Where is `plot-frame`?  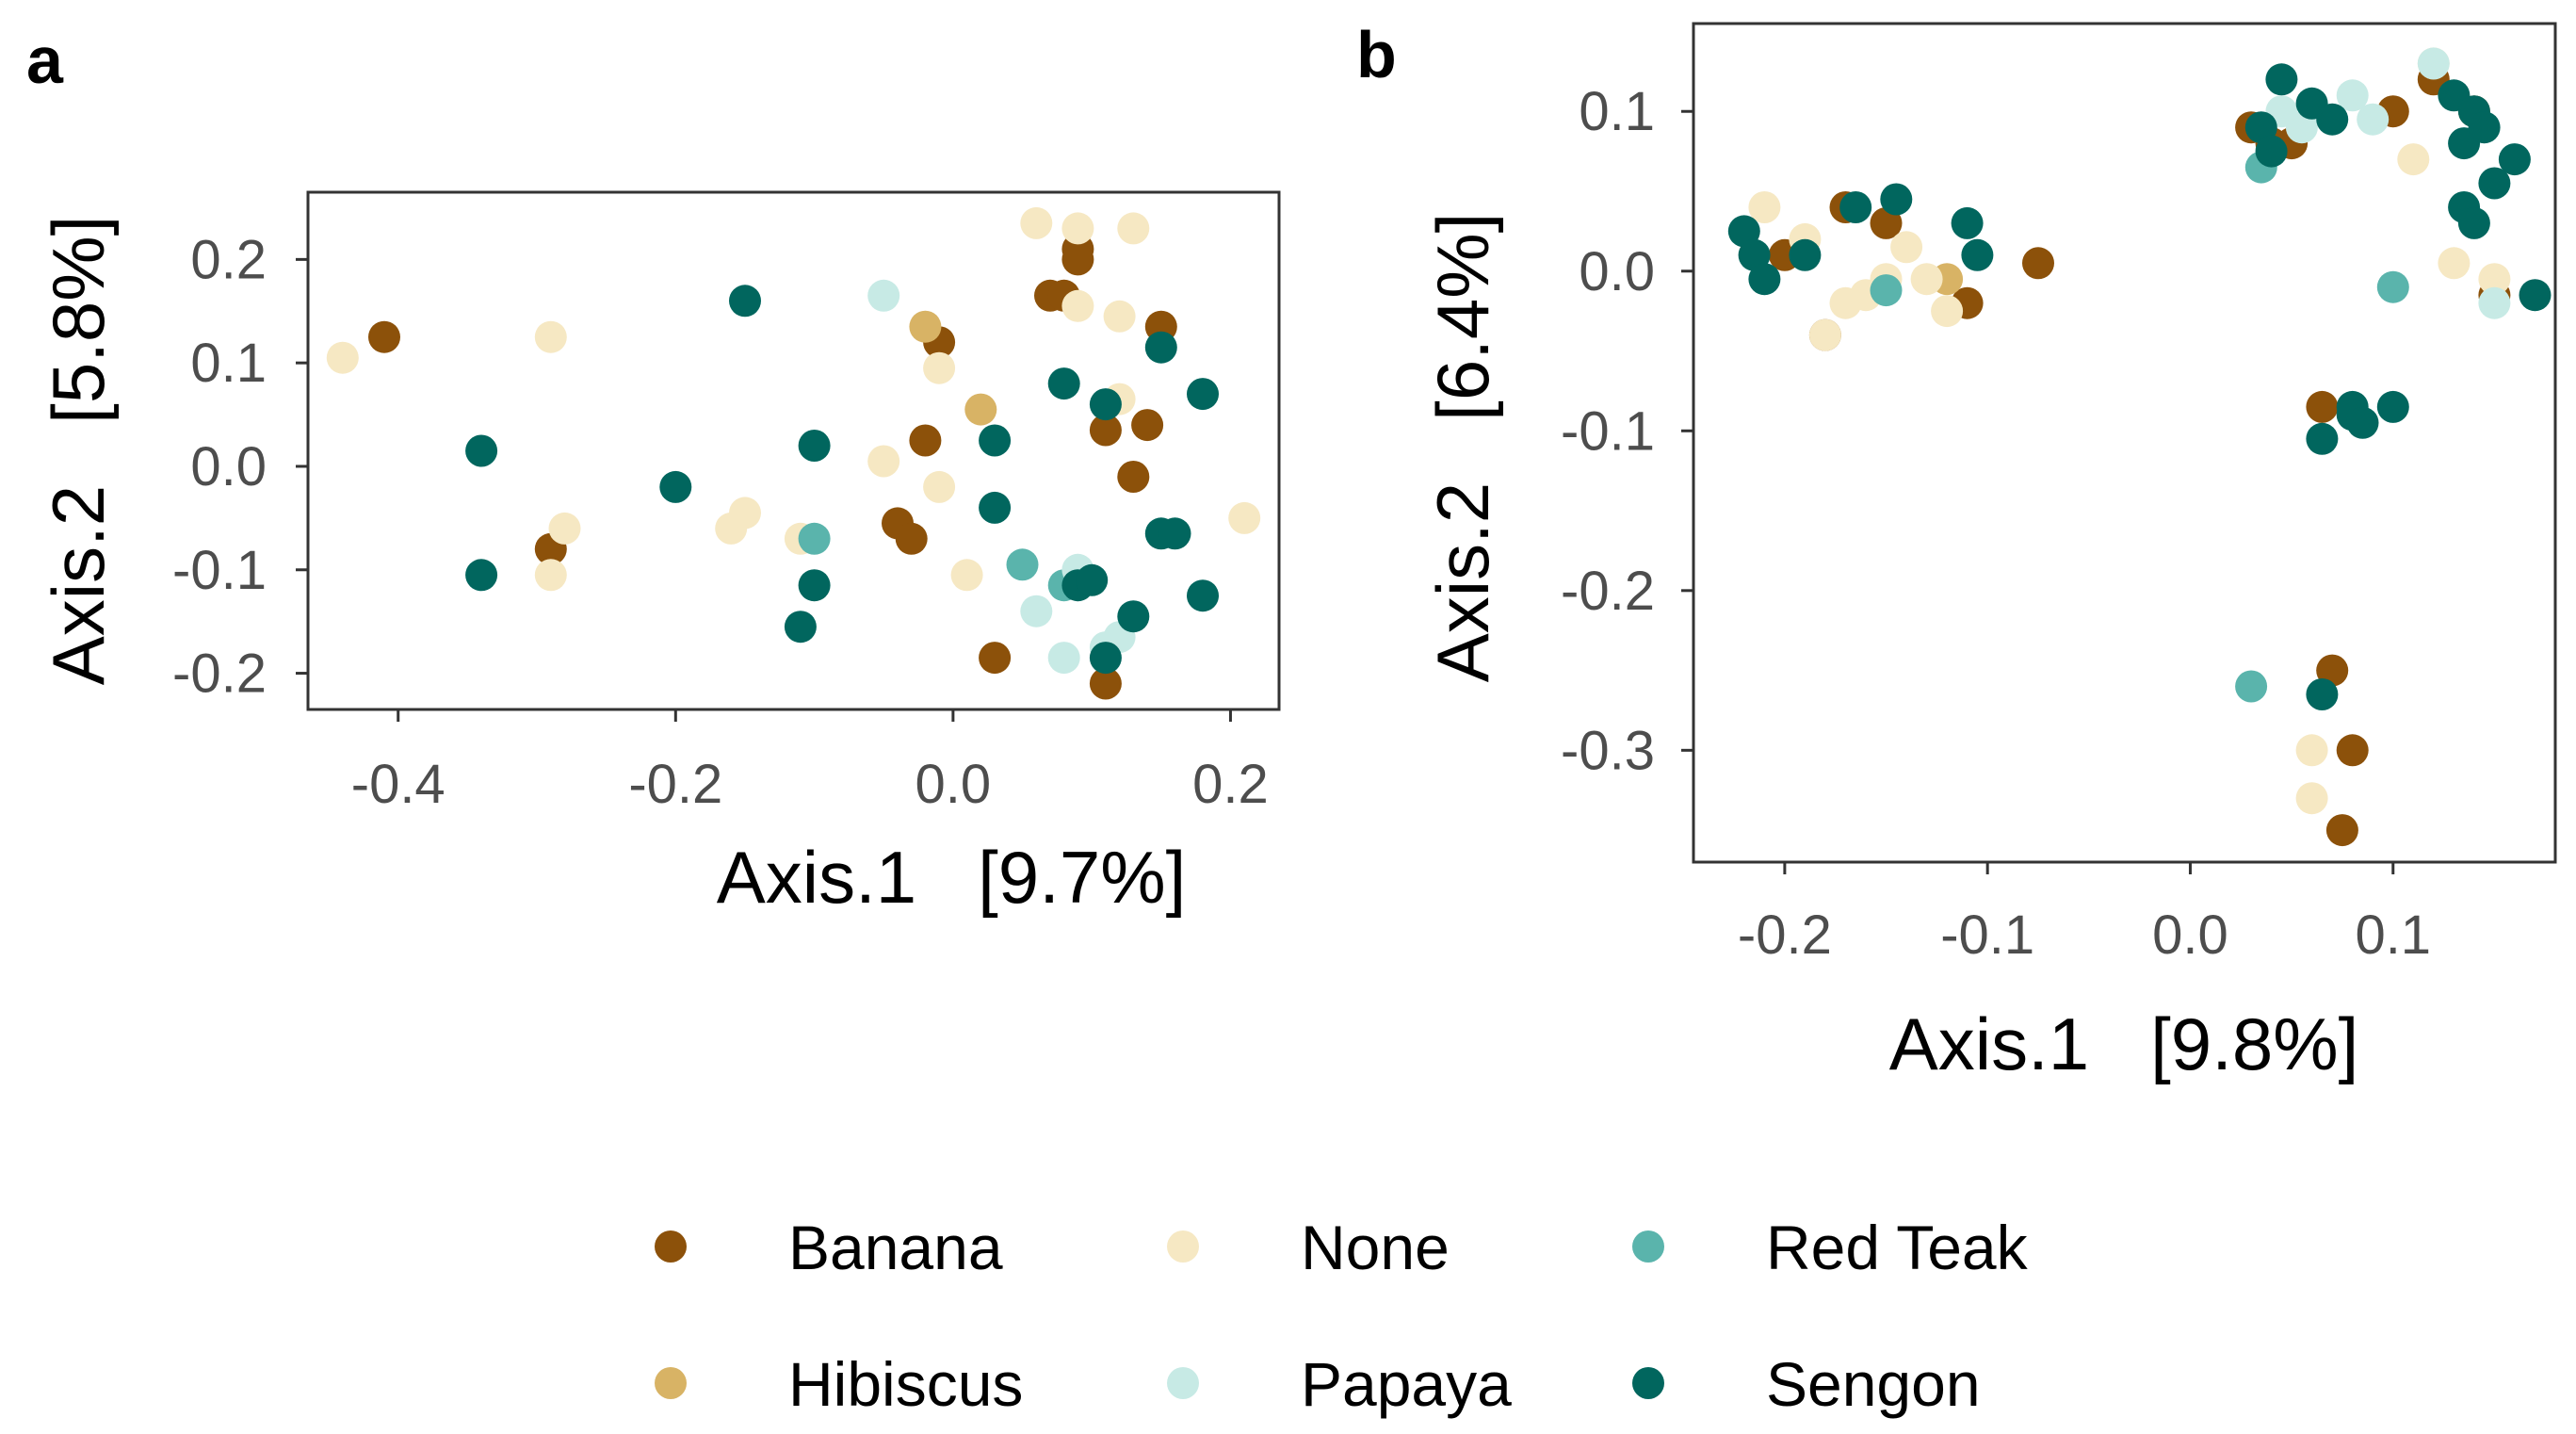
plot-frame is located at coordinates (793, 450).